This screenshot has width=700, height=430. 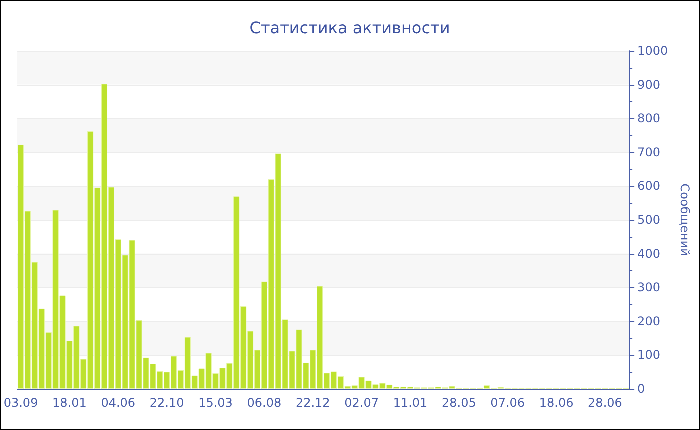 What do you see at coordinates (459, 403) in the screenshot?
I see `x-tick-label: 28.05` at bounding box center [459, 403].